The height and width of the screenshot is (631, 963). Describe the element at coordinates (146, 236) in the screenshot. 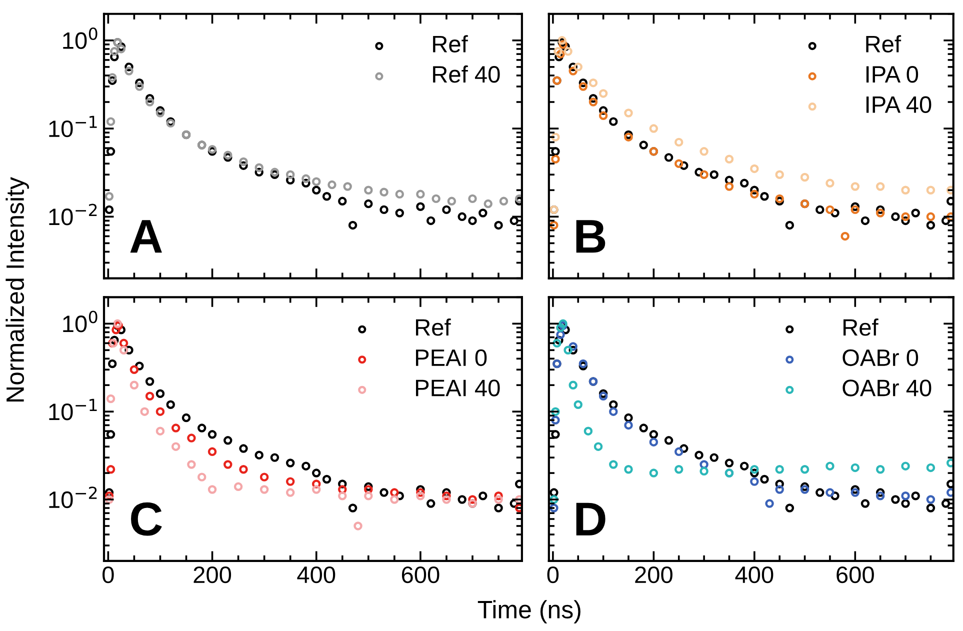

I see `annotation: A` at that location.